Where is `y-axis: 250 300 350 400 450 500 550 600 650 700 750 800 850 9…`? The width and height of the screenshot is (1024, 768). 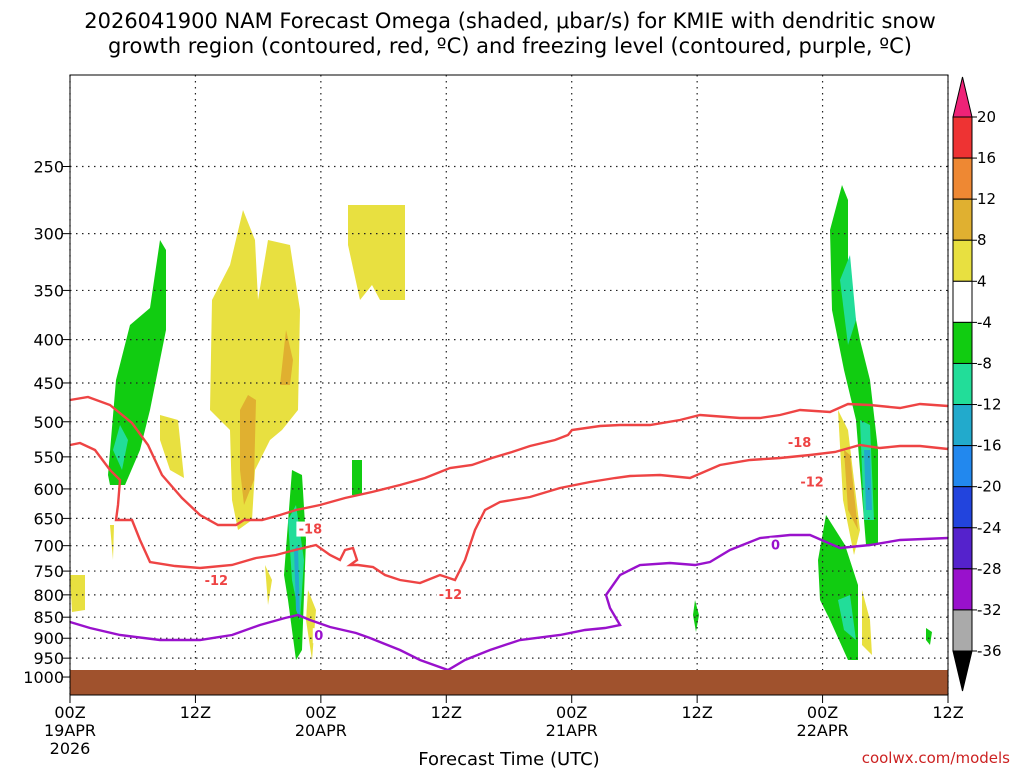
y-axis: 250 300 350 400 450 500 550 600 650 700 750 800 850 9… is located at coordinates (46, 422).